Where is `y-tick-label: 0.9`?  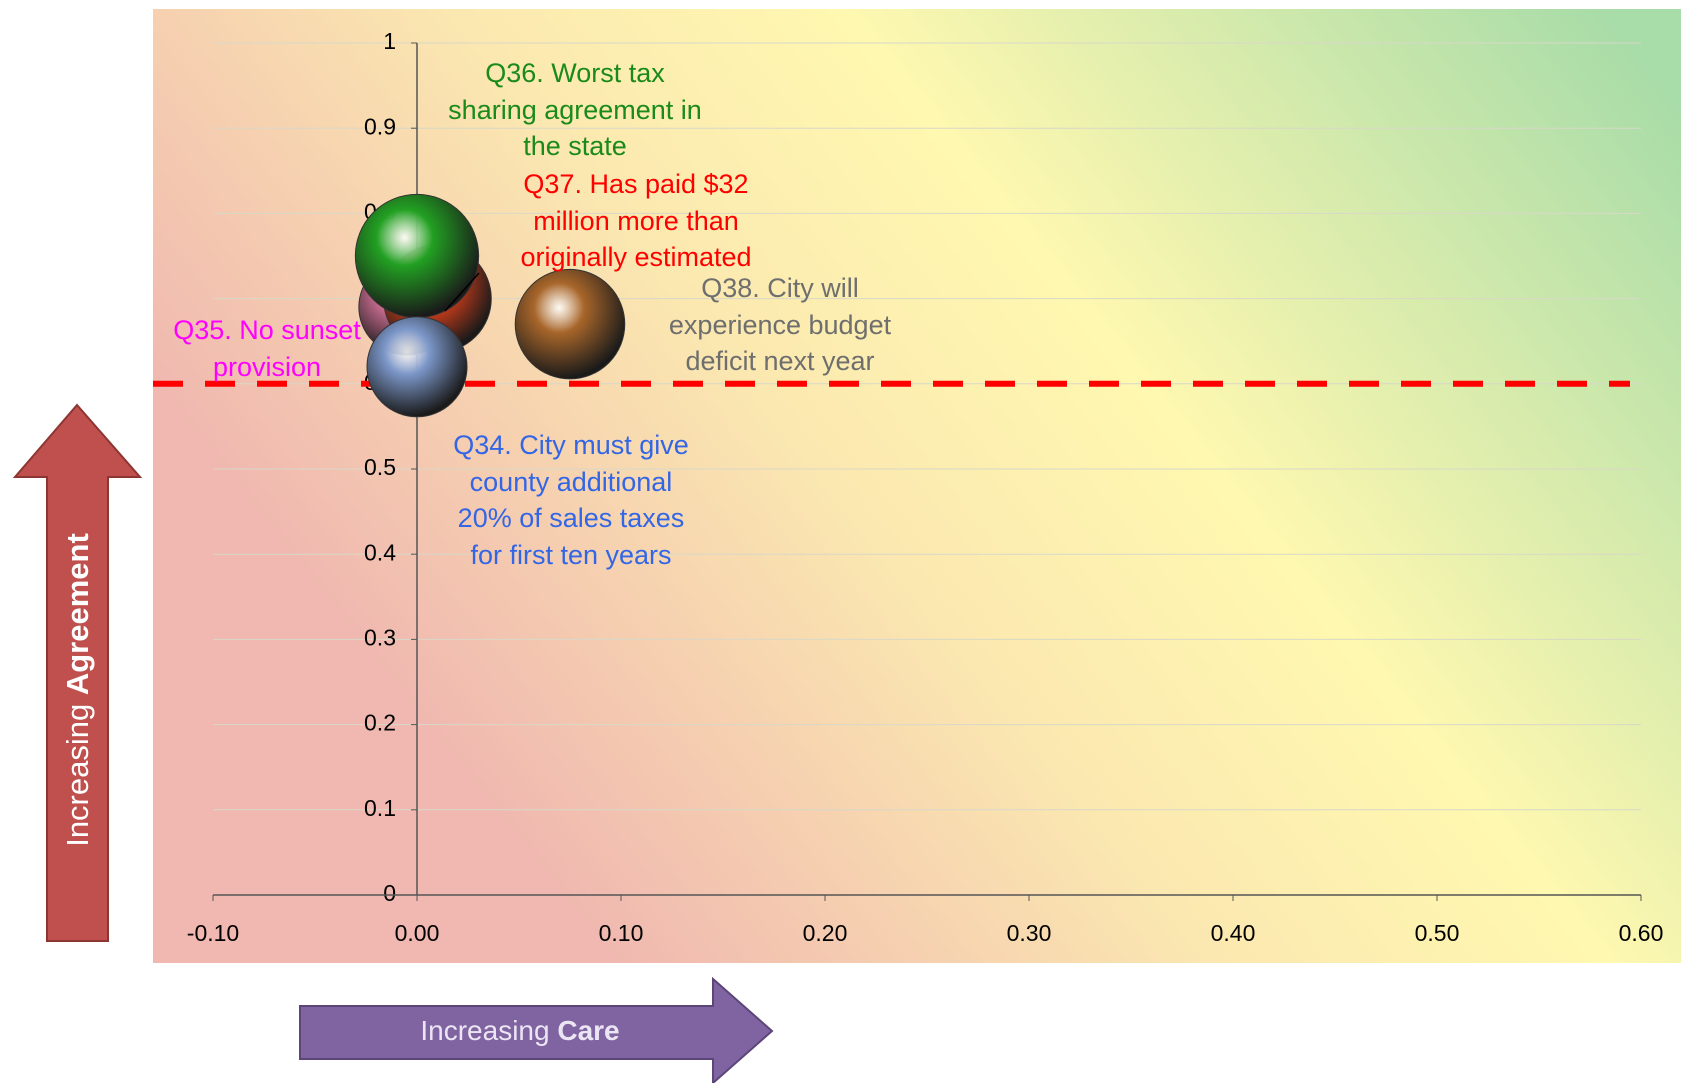 y-tick-label: 0.9 is located at coordinates (380, 126).